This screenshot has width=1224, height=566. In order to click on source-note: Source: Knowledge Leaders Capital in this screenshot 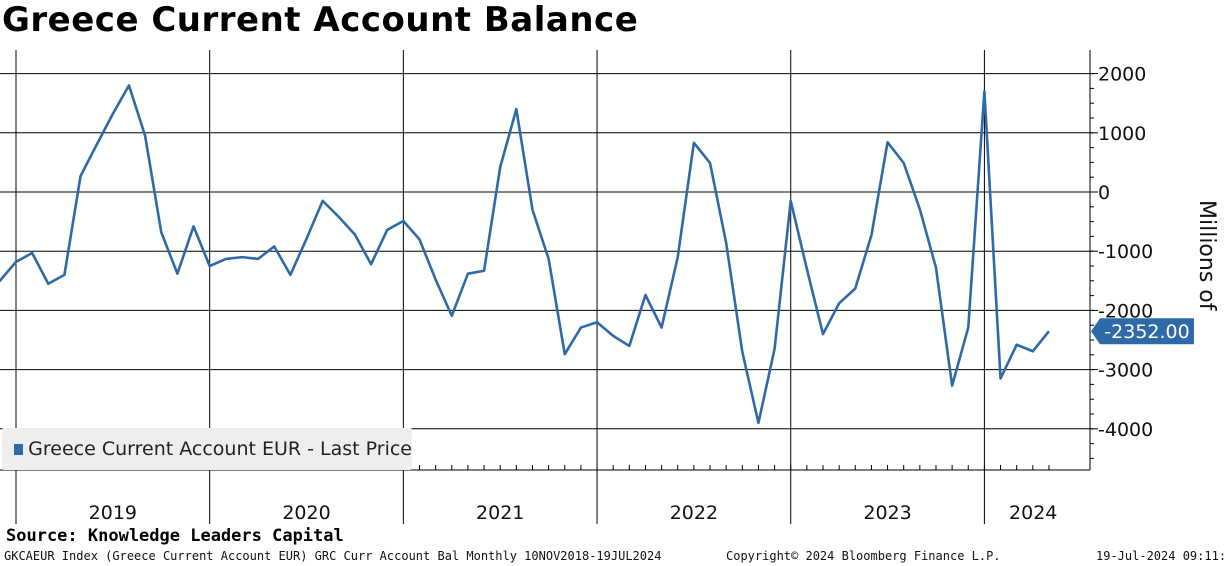, I will do `click(175, 536)`.